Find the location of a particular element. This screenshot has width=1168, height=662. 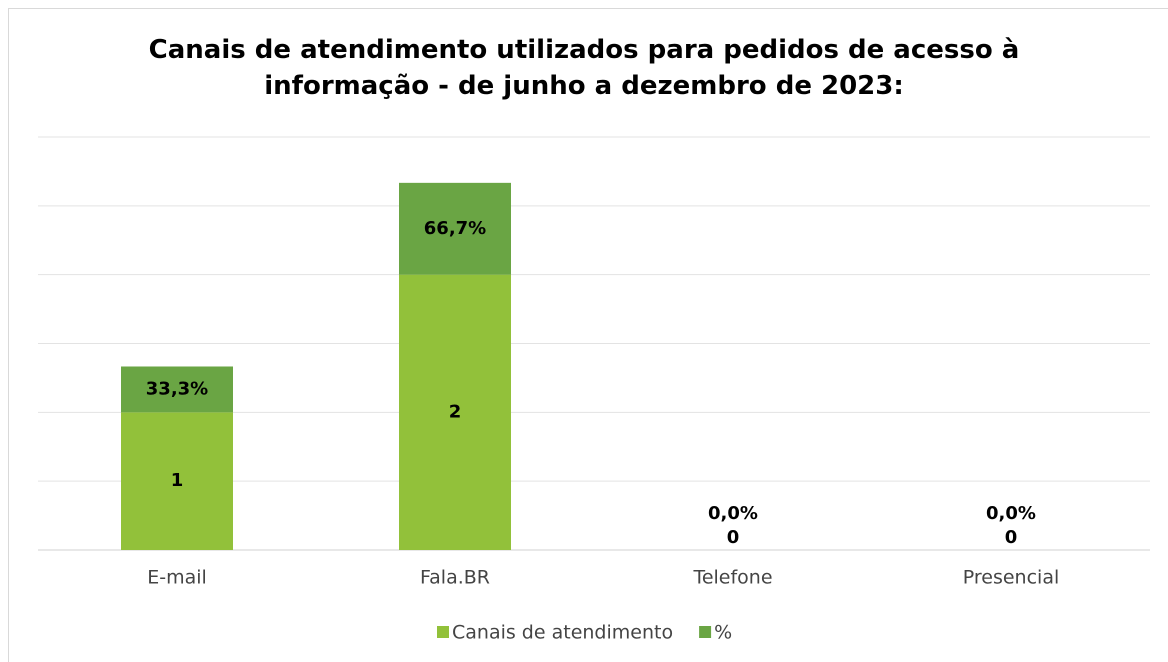

data-label: 33,3% is located at coordinates (177, 388).